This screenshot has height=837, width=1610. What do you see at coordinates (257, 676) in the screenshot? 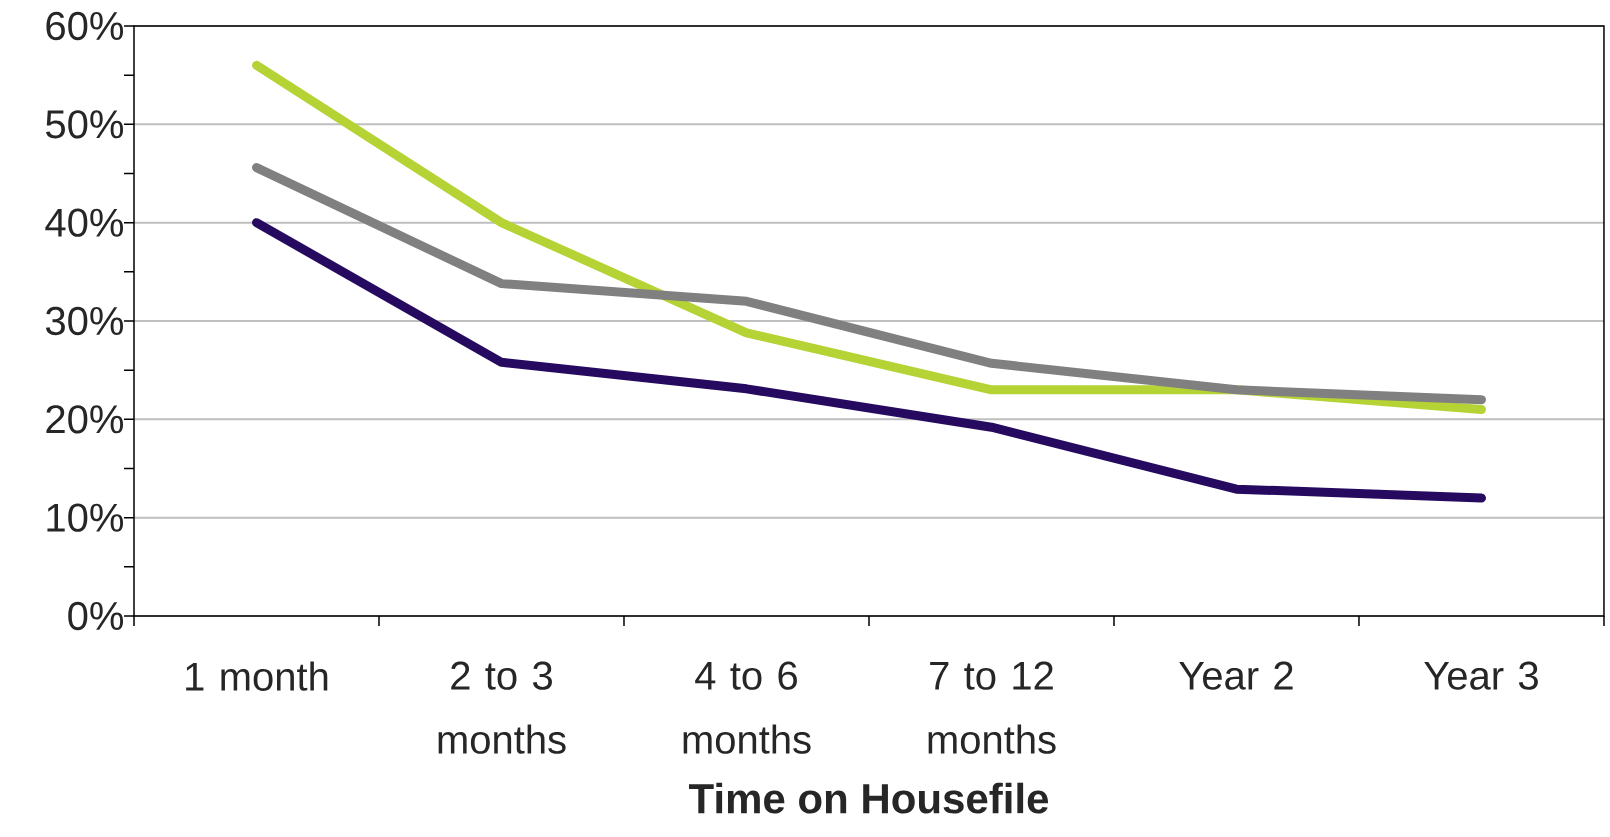
I see `x-tick-label: 1 month` at bounding box center [257, 676].